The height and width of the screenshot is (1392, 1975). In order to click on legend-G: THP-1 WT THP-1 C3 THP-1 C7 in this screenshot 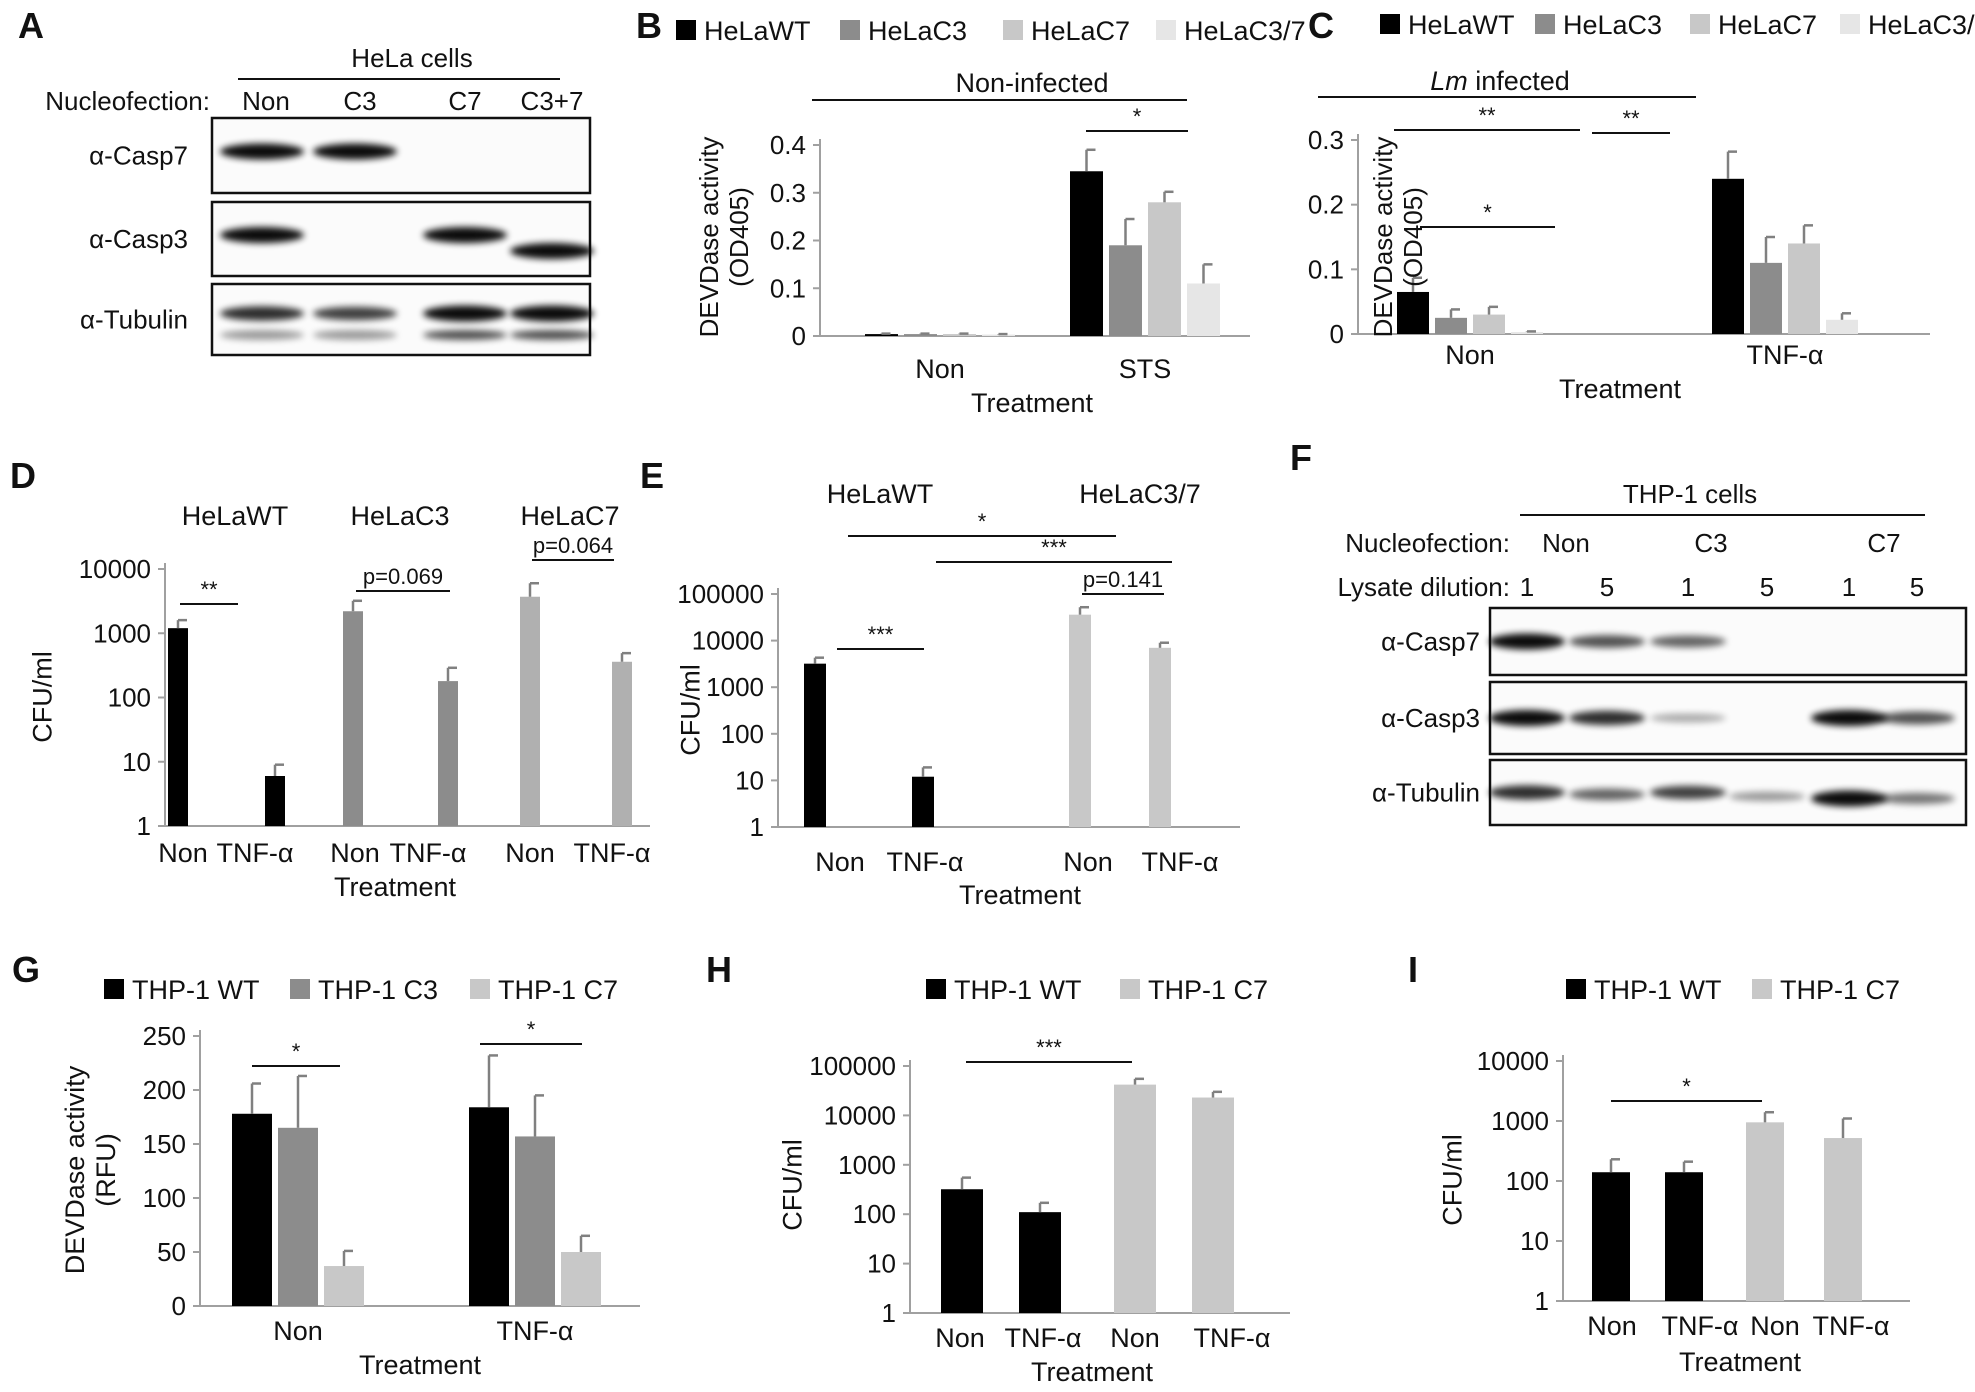, I will do `click(361, 990)`.